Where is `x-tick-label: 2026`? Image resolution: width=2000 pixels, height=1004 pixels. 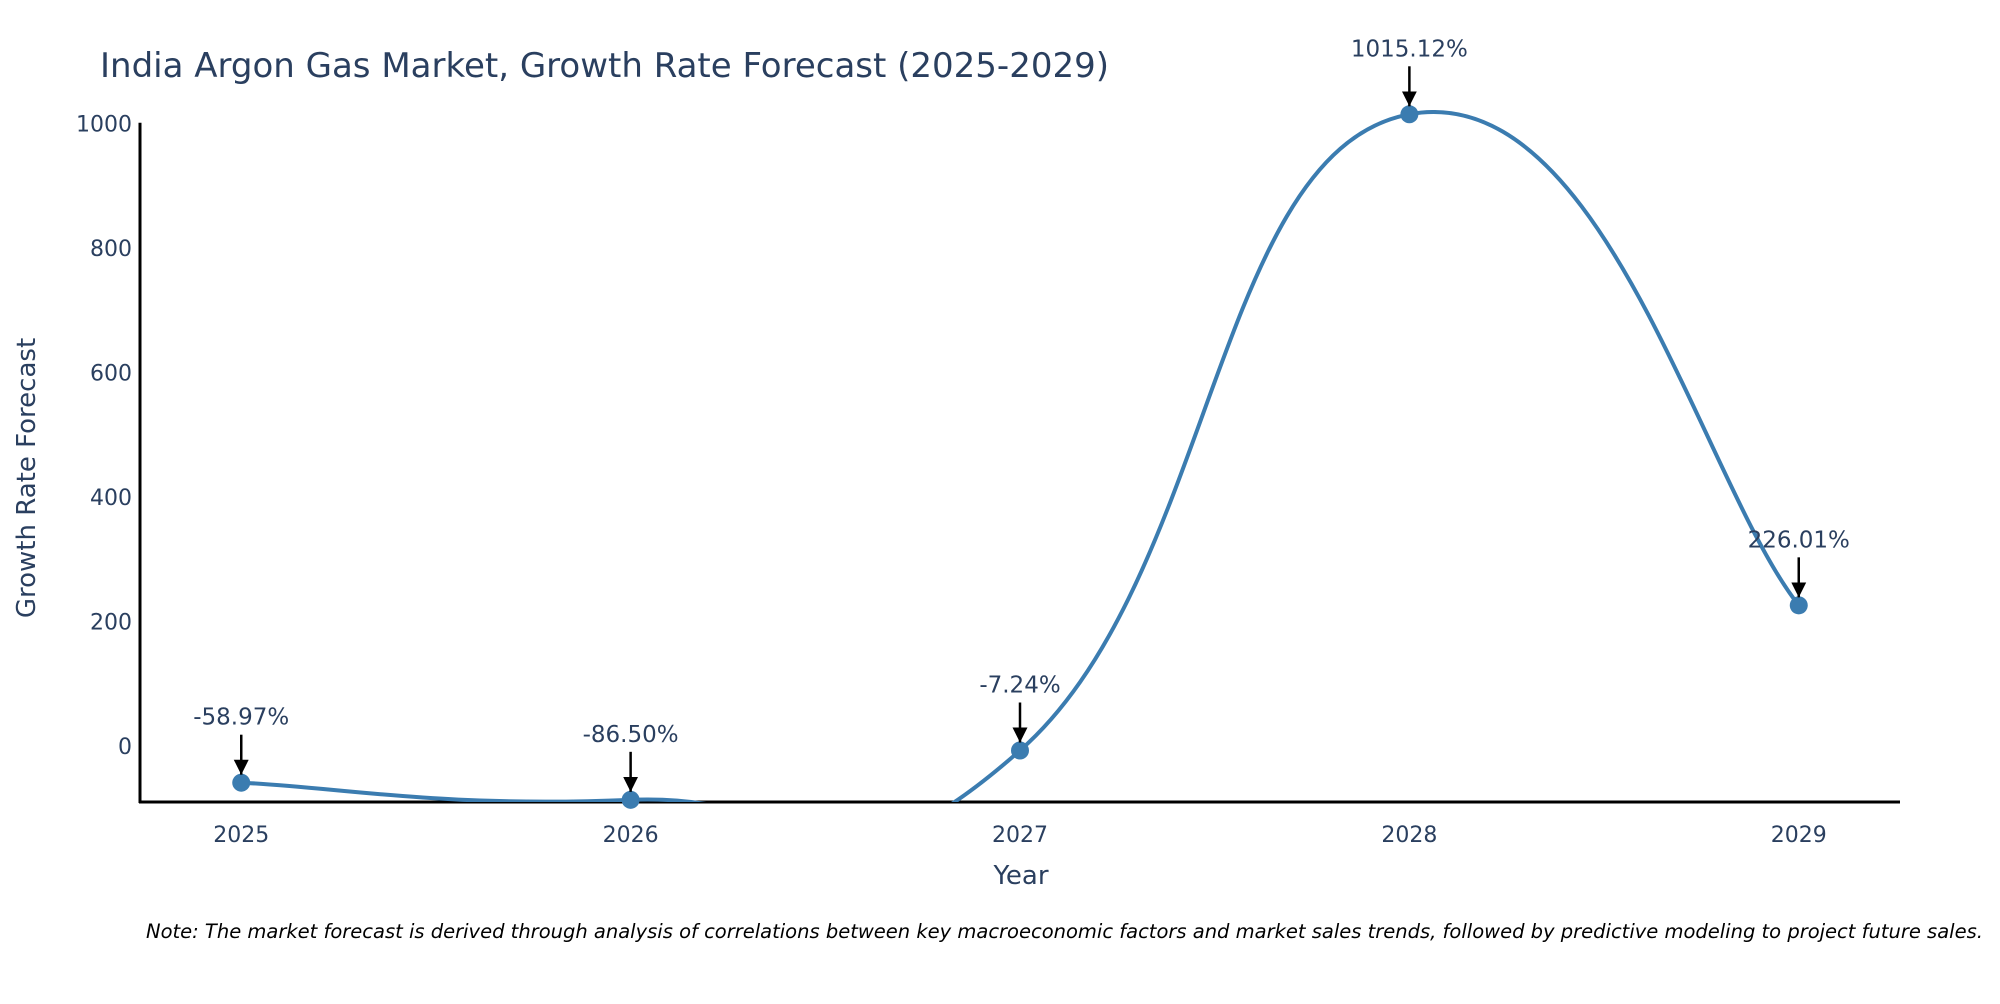 x-tick-label: 2026 is located at coordinates (631, 835).